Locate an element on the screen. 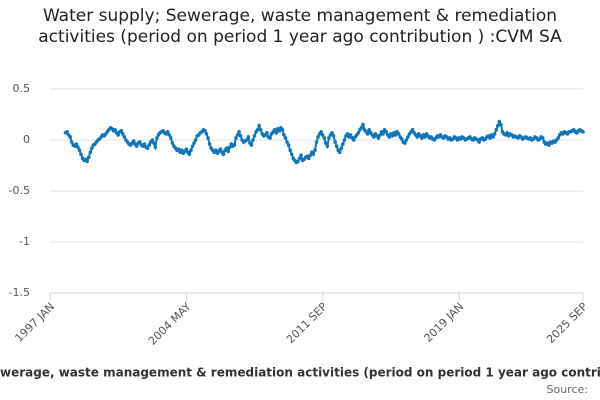  x-tick-label: 2011 SEP is located at coordinates (307, 323).